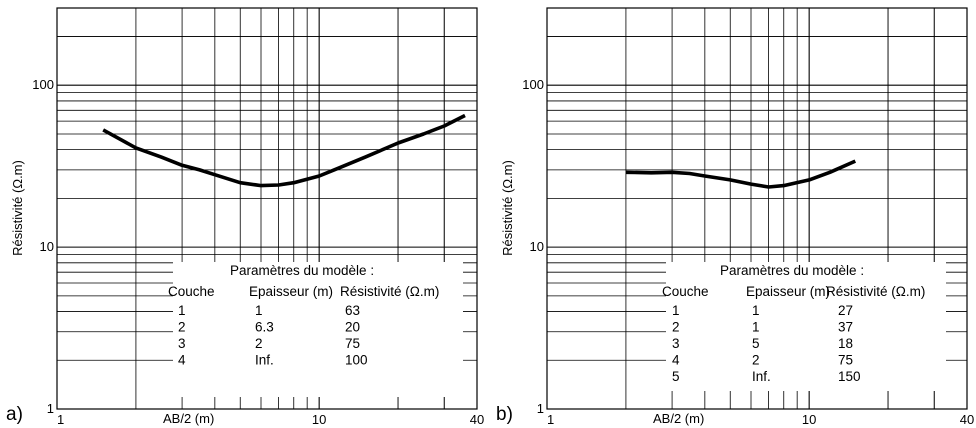 This screenshot has height=428, width=976. Describe the element at coordinates (845, 343) in the screenshot. I see `table-cell: 18` at that location.